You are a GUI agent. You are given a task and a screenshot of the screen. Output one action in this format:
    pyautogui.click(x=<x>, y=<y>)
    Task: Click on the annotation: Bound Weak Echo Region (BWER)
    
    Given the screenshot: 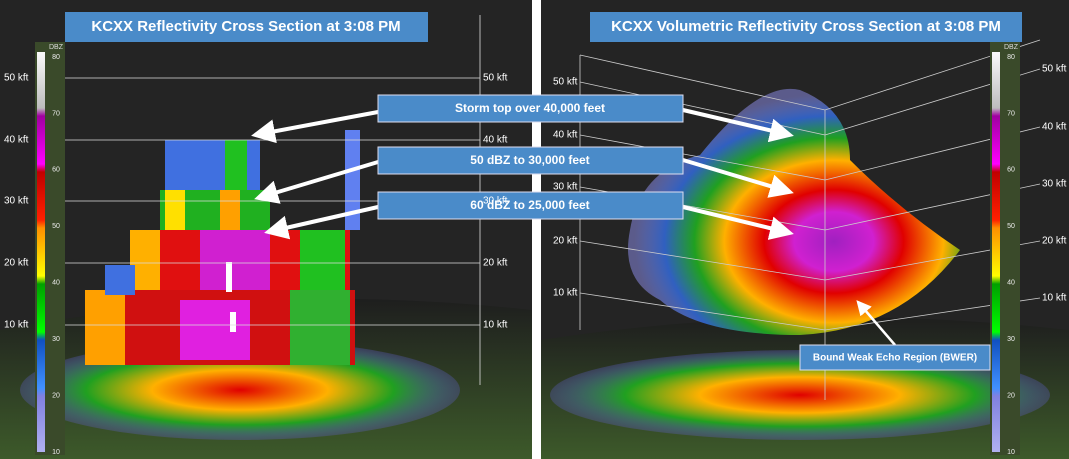 What is the action you would take?
    pyautogui.click(x=895, y=358)
    